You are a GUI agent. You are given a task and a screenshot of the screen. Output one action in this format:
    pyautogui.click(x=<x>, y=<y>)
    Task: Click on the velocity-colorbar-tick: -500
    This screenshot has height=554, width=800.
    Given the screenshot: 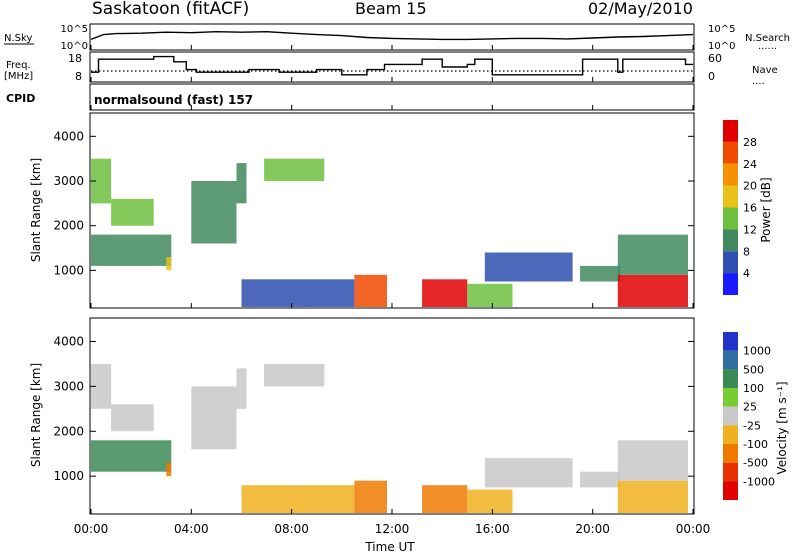 What is the action you would take?
    pyautogui.click(x=755, y=463)
    